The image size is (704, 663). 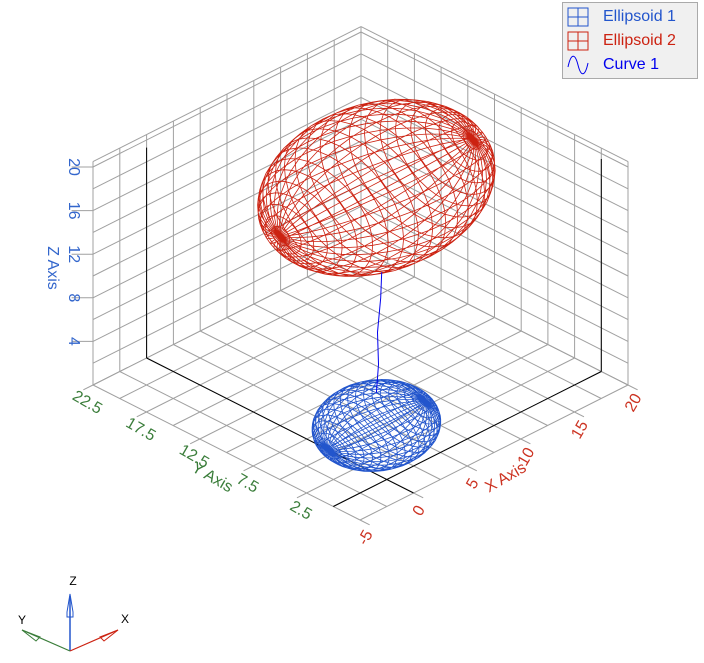 What do you see at coordinates (141, 430) in the screenshot?
I see `y-tick-label: 17.5` at bounding box center [141, 430].